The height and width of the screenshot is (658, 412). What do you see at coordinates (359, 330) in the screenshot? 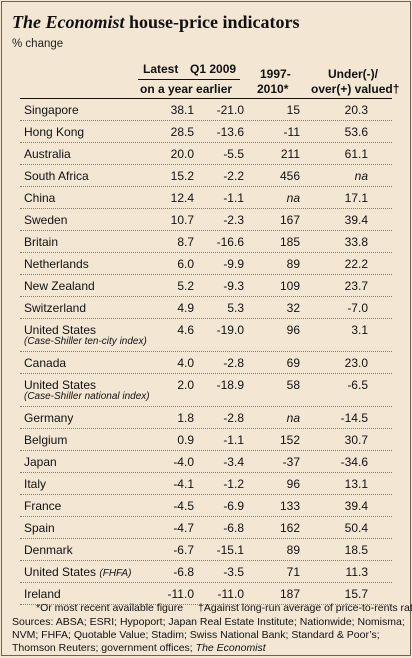
I see `valuation-value: 3.1` at bounding box center [359, 330].